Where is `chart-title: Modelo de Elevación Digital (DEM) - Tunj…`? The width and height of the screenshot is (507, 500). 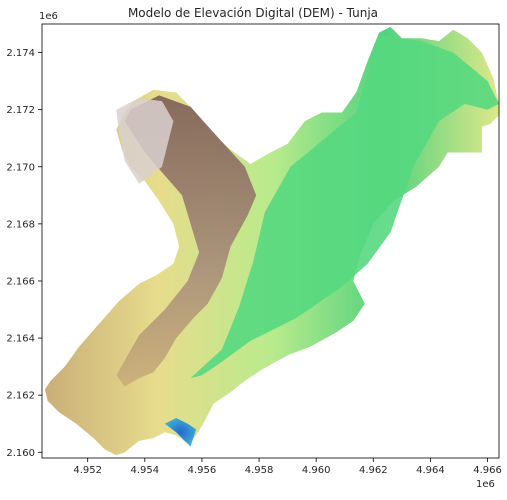 chart-title: Modelo de Elevación Digital (DEM) - Tunj… is located at coordinates (253, 13).